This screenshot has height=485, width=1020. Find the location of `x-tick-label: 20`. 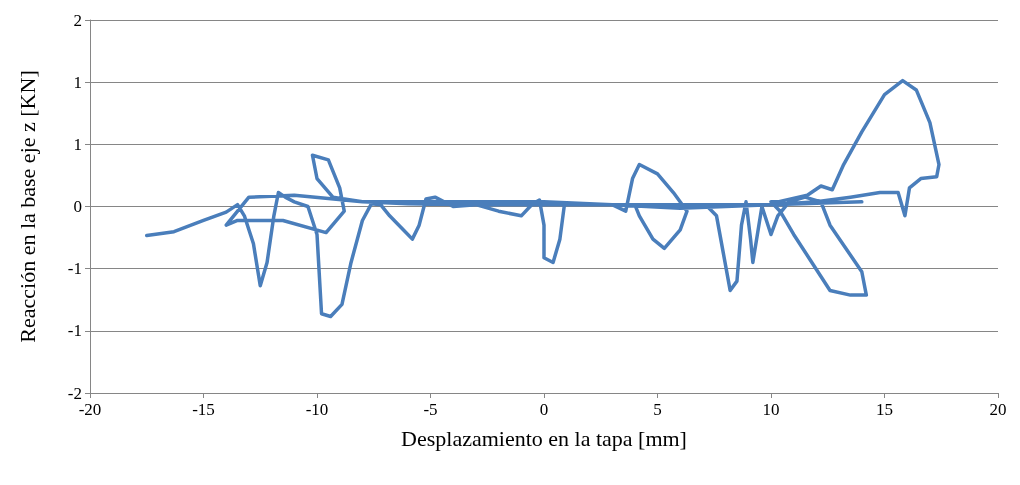

x-tick-label: 20 is located at coordinates (998, 409).